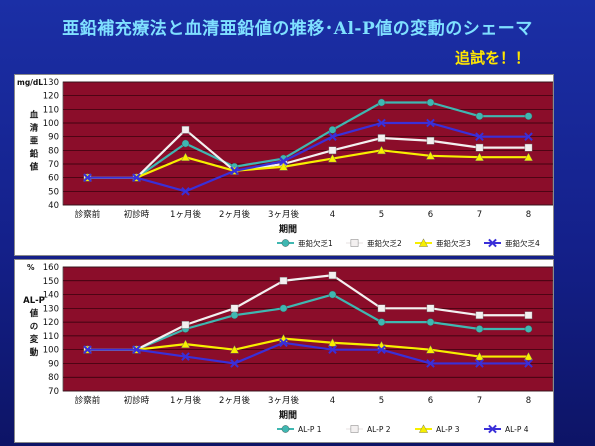 The image size is (595, 446). Describe the element at coordinates (384, 243) in the screenshot. I see `zinc-legend-label: 亜鉛欠乏2` at that location.